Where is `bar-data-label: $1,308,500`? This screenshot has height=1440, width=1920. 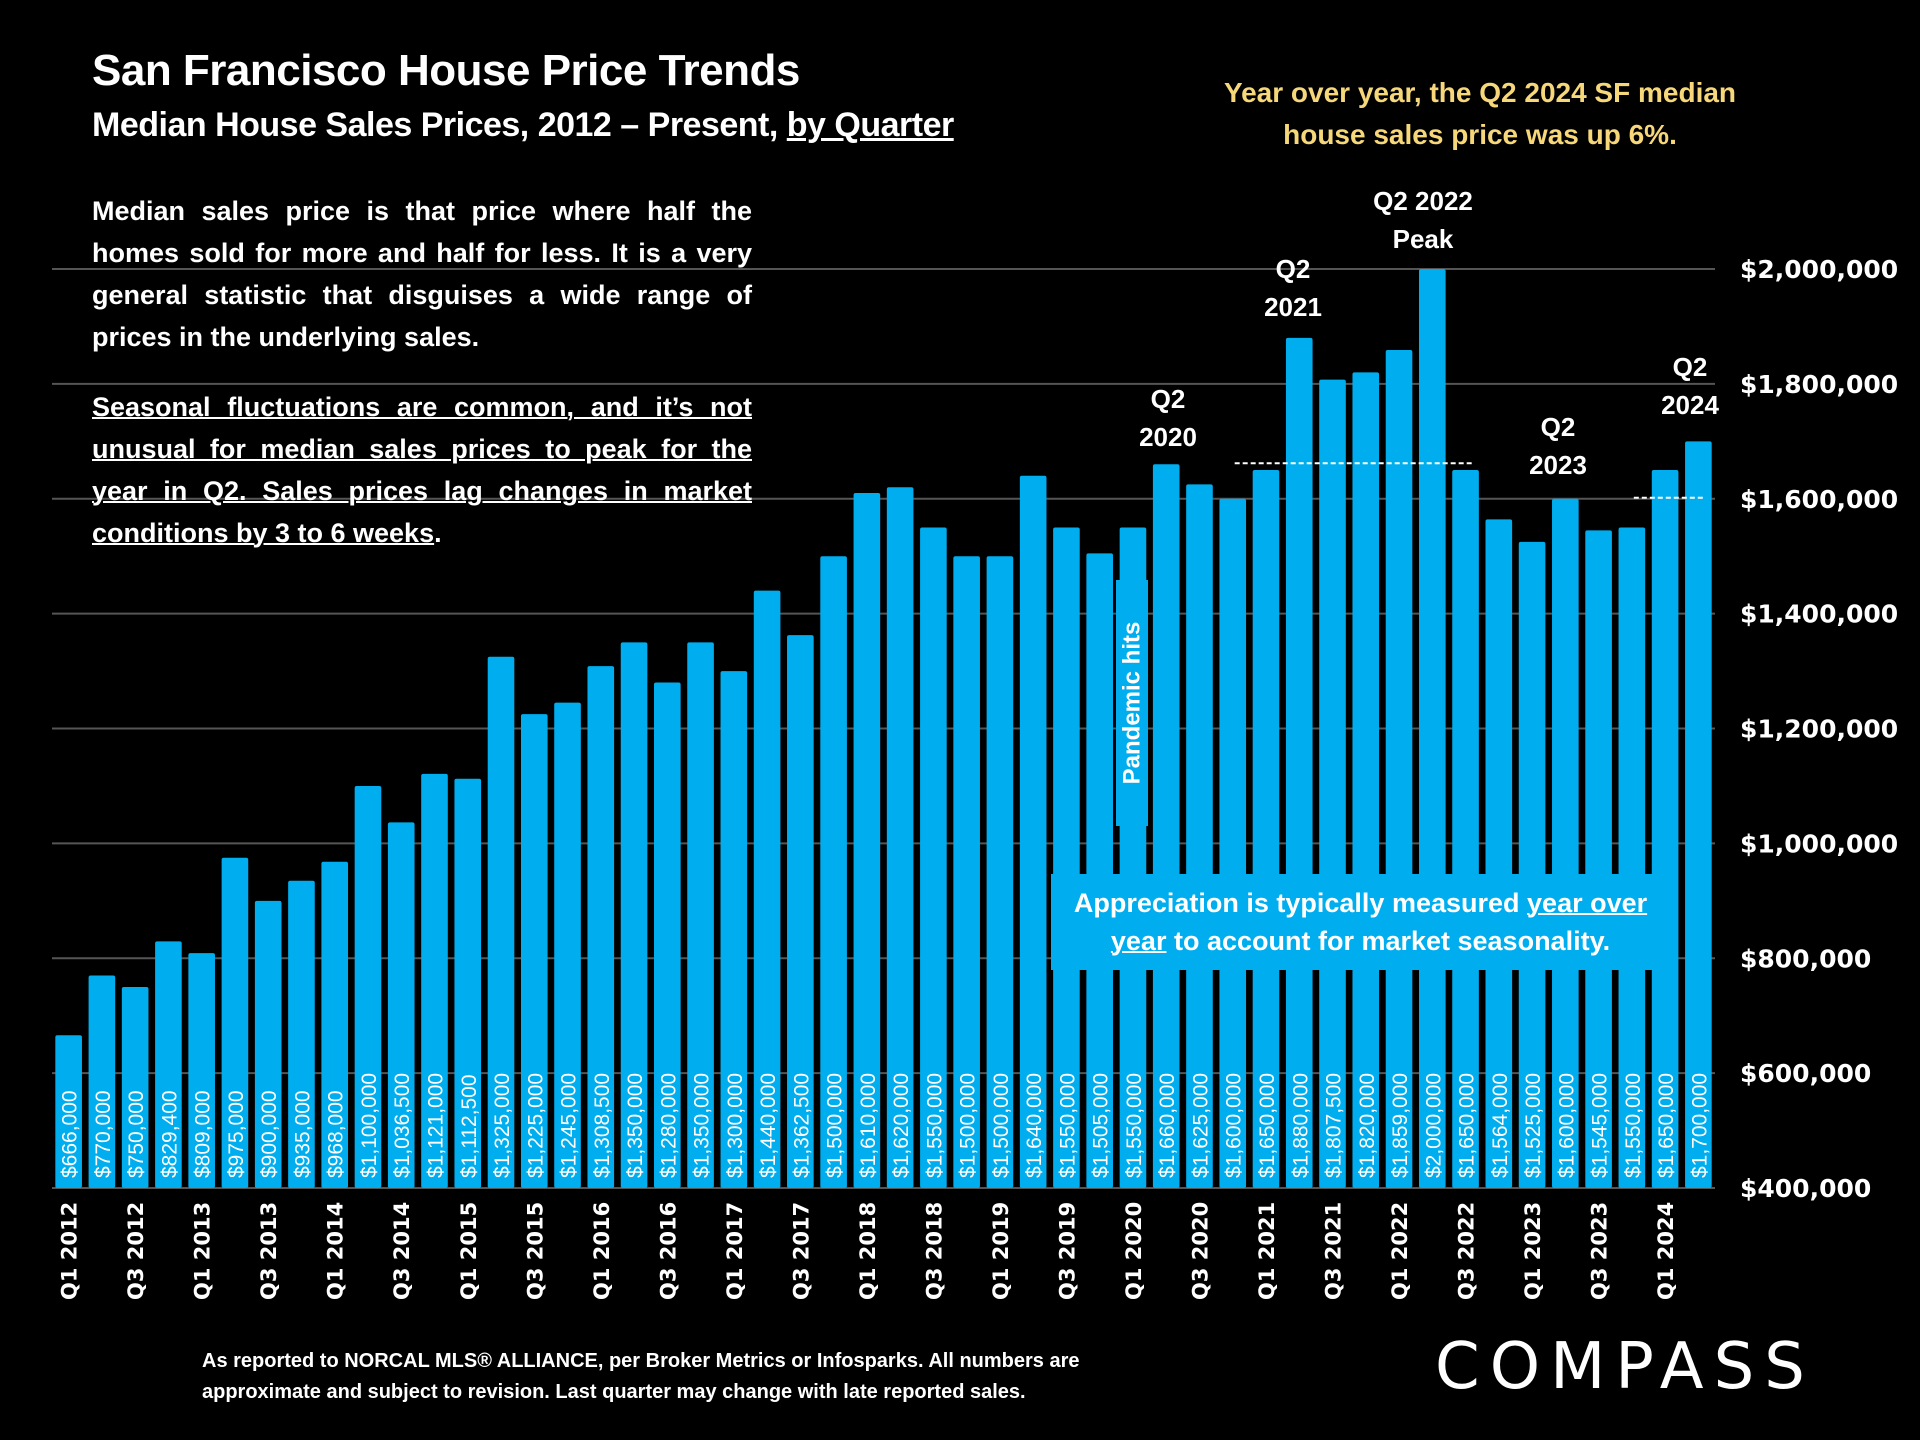
bar-data-label: $1,308,500 is located at coordinates (602, 1125).